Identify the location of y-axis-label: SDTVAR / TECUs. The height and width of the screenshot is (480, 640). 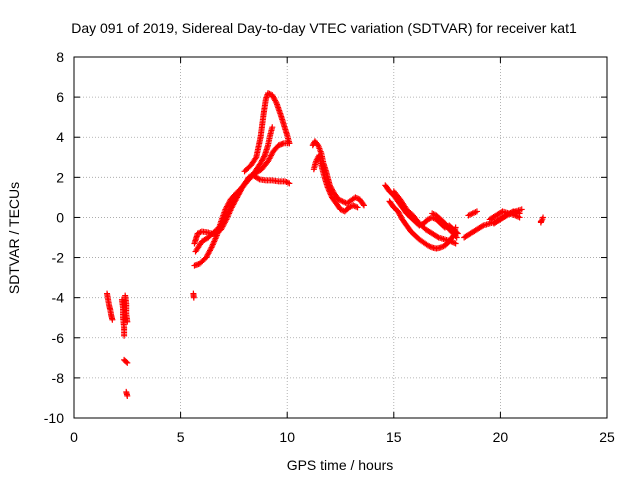
(14, 238).